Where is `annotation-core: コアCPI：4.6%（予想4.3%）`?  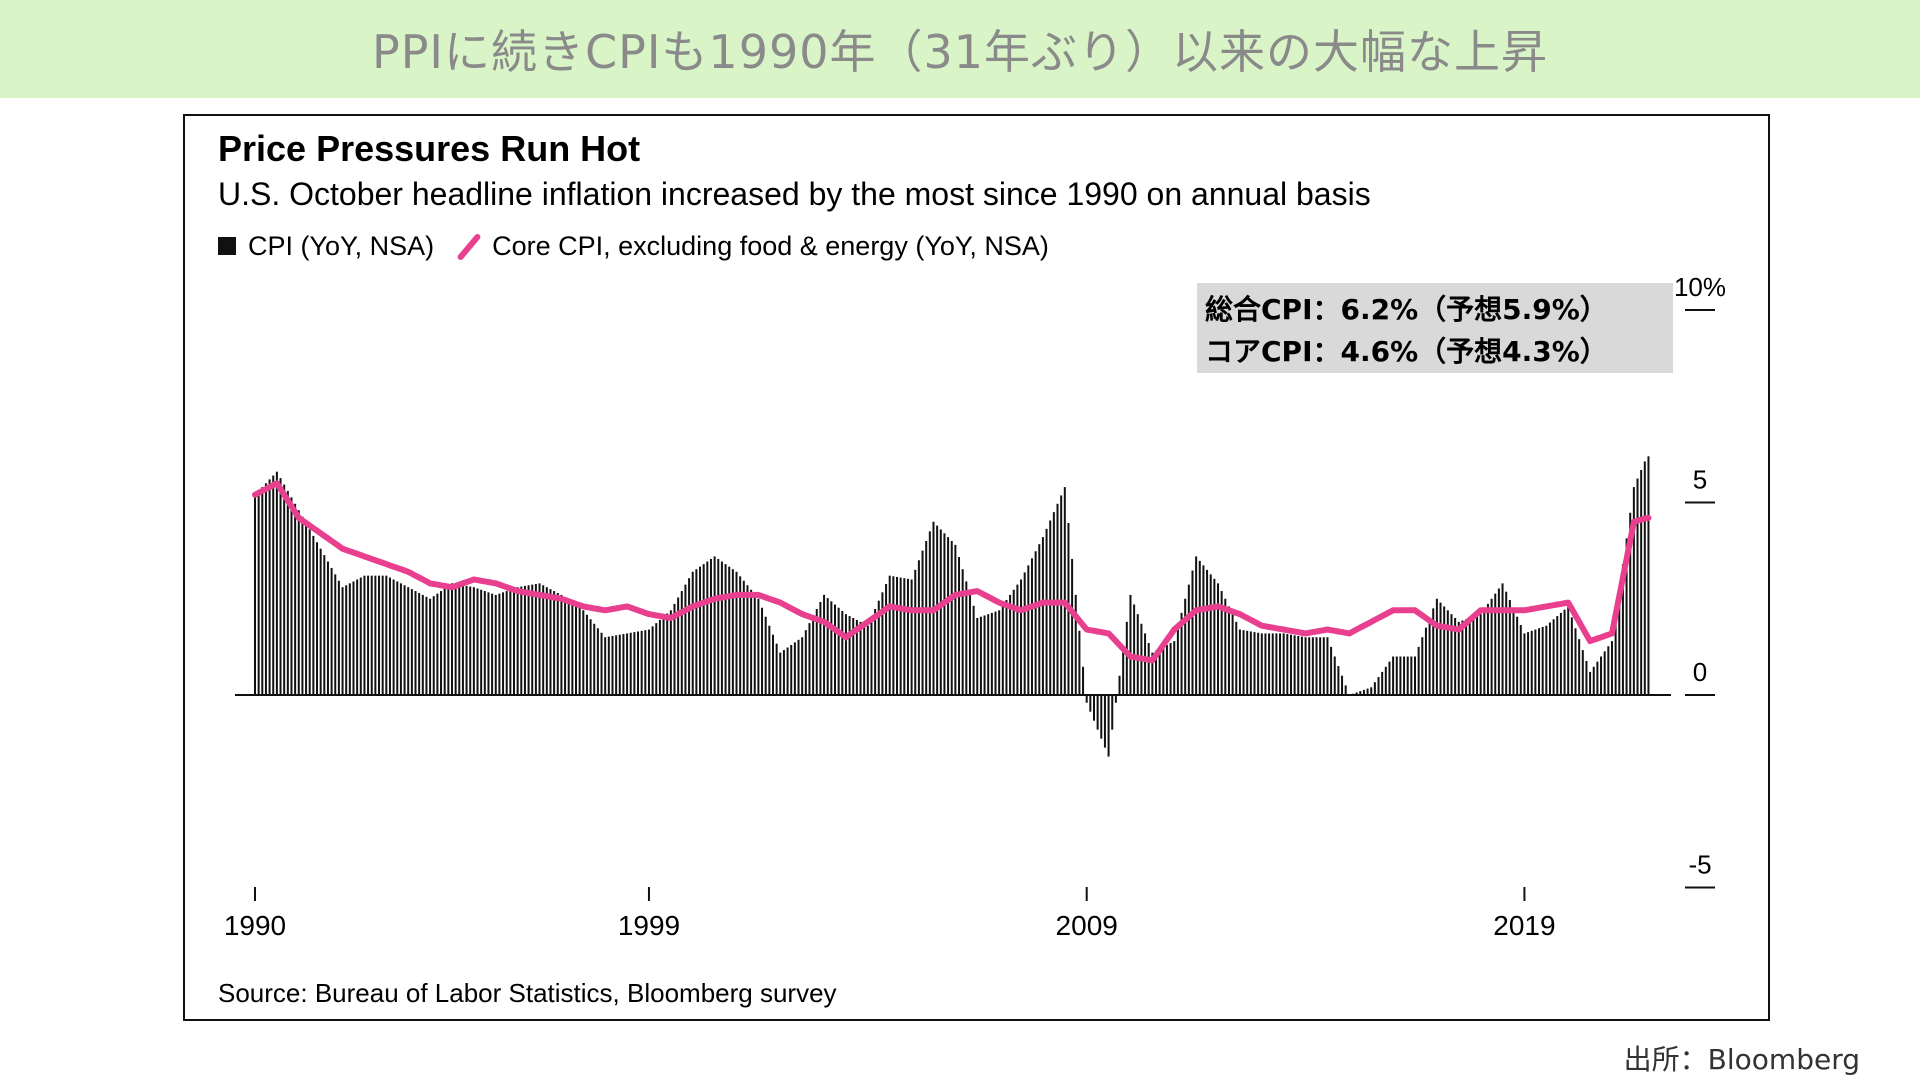
annotation-core: コアCPI：4.6%（予想4.3%） is located at coordinates (1406, 351).